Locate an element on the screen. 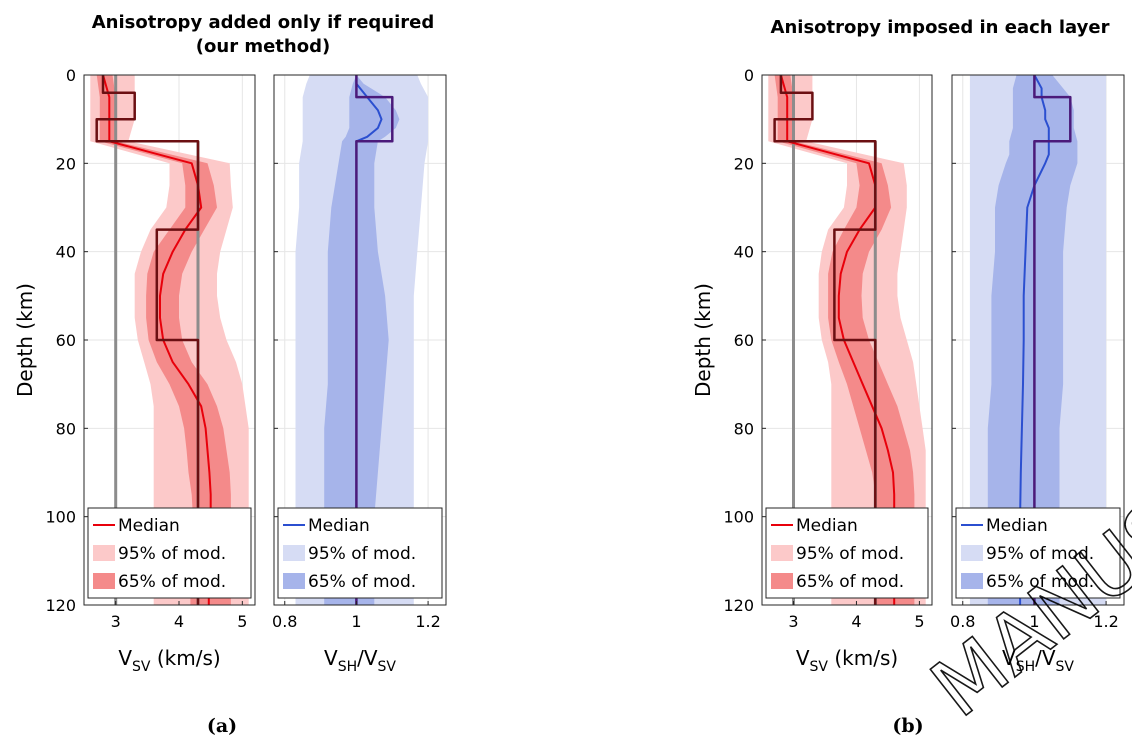 This screenshot has height=743, width=1132. title-a-line1: Anisotropy added only if required is located at coordinates (263, 22).